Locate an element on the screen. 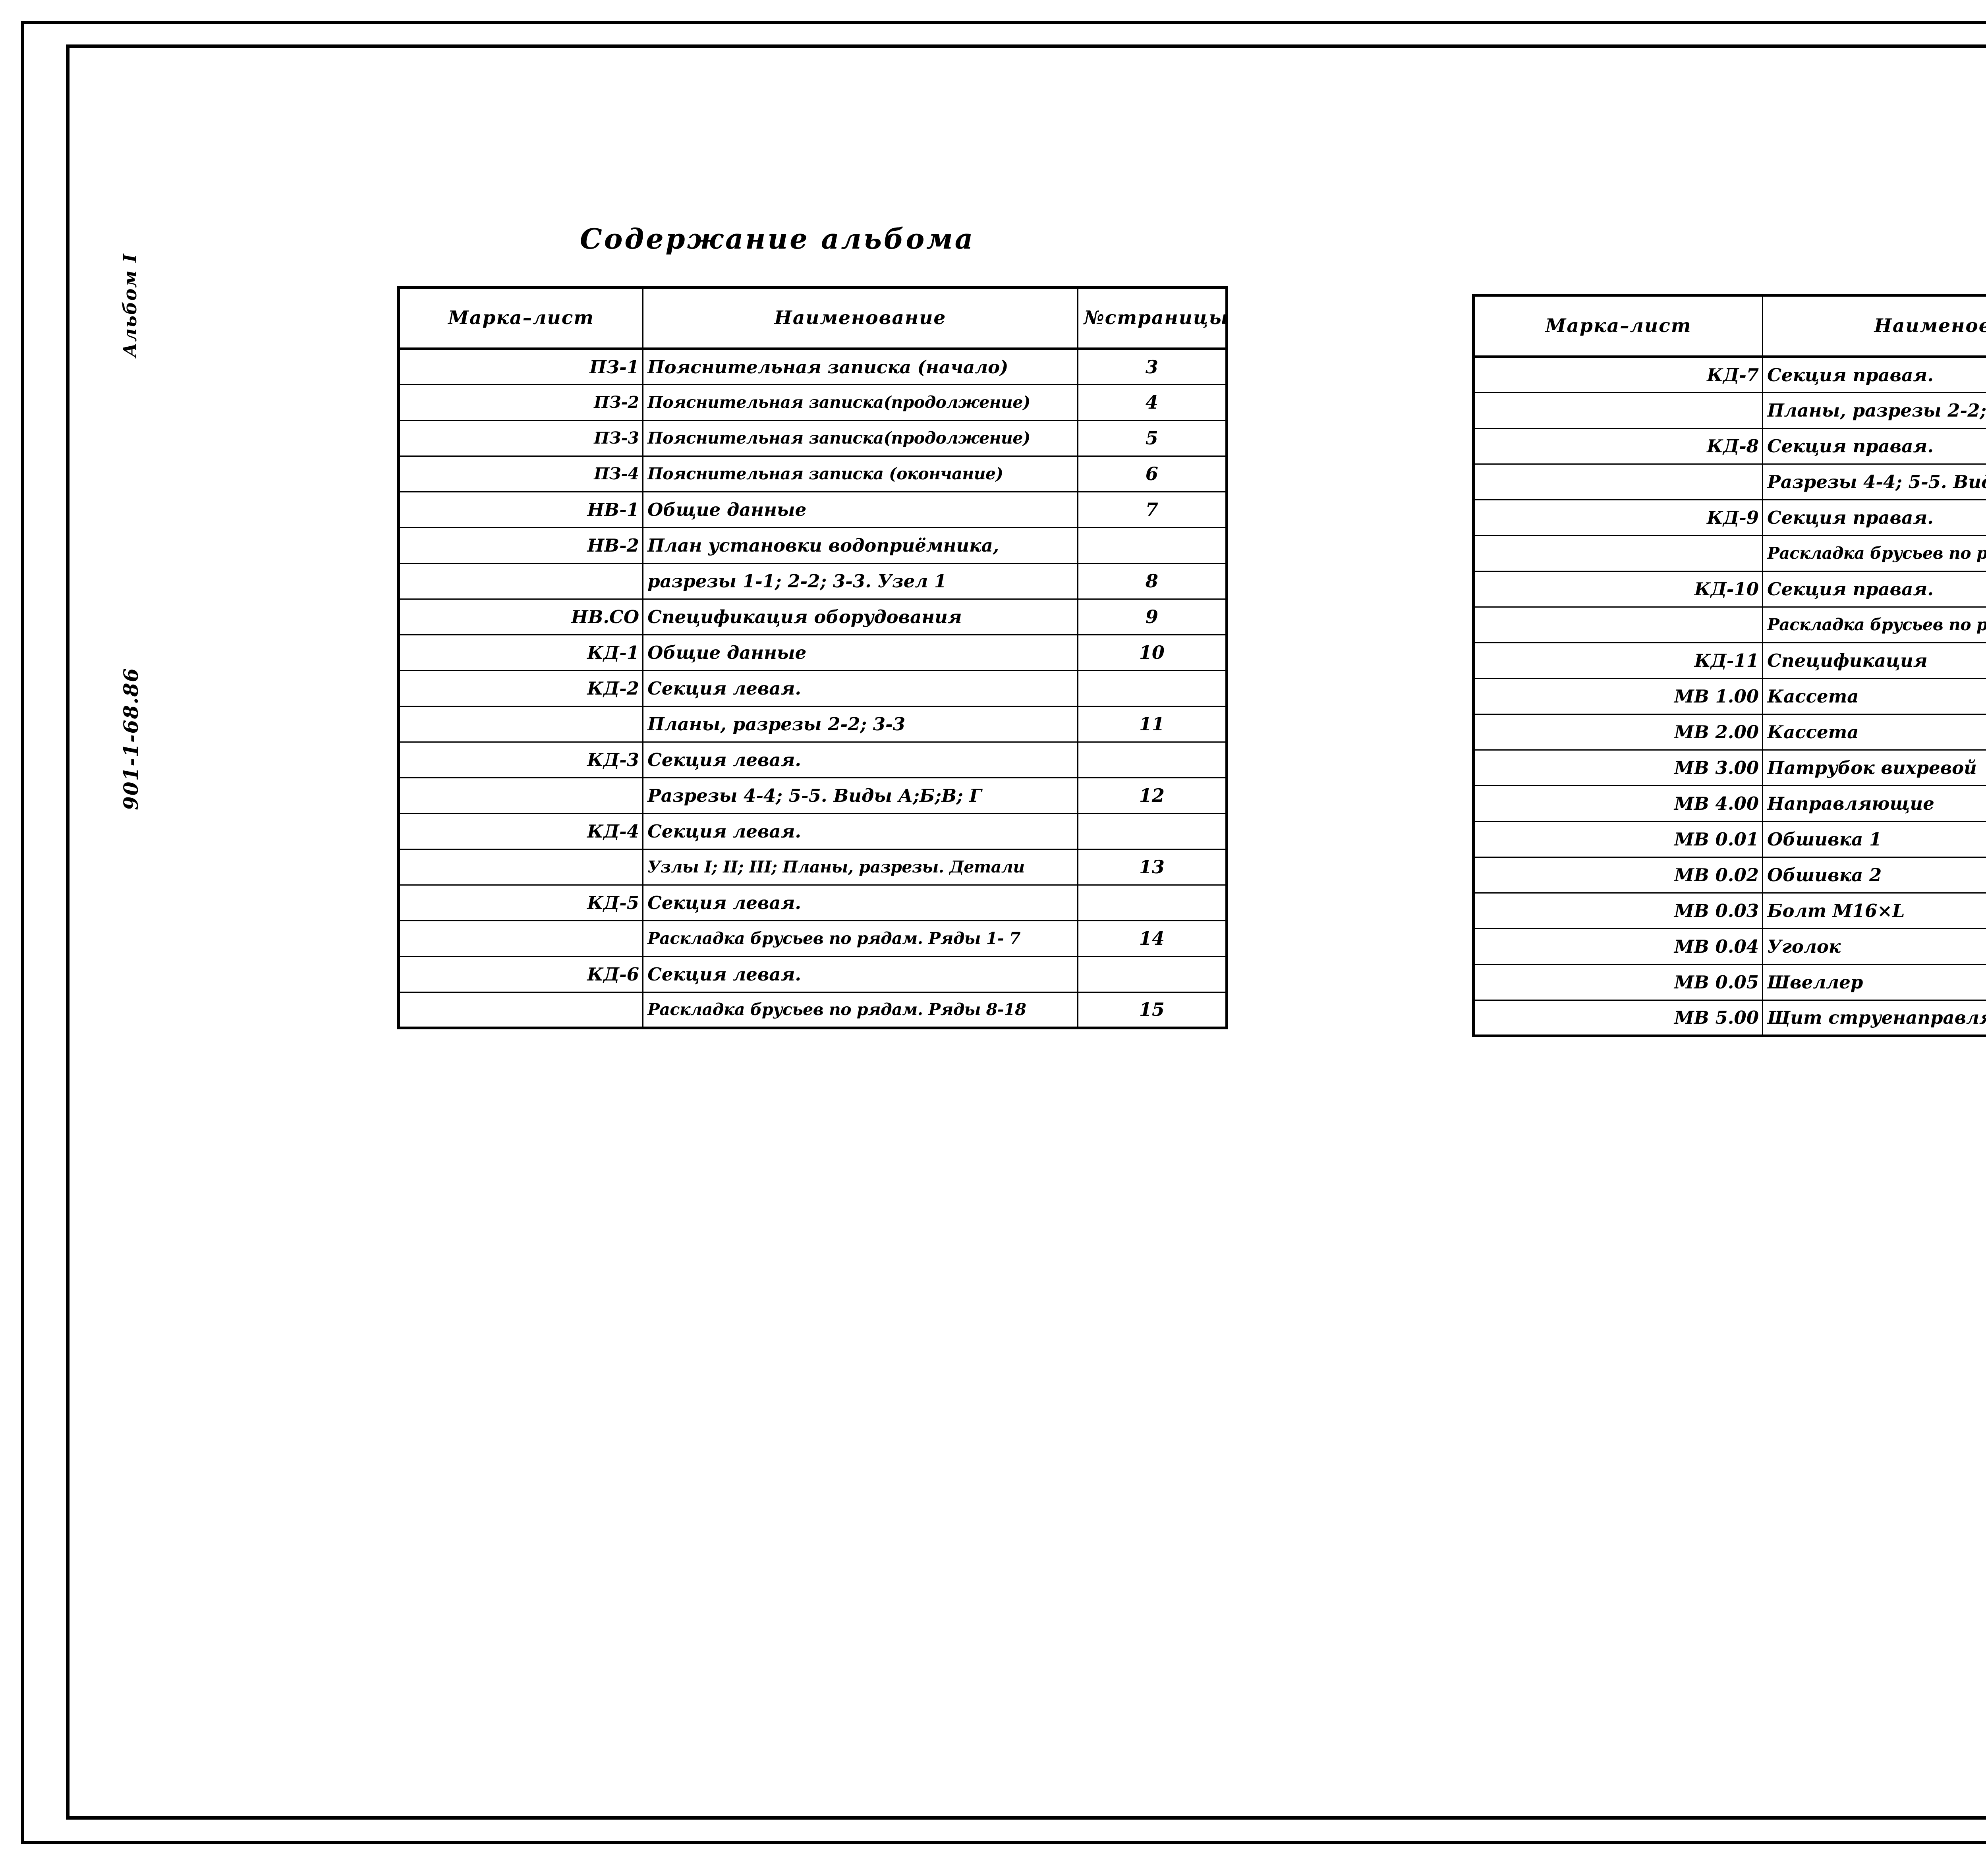 The width and height of the screenshot is (1986, 1876). cell-name: Спецификация оборудования is located at coordinates (860, 616).